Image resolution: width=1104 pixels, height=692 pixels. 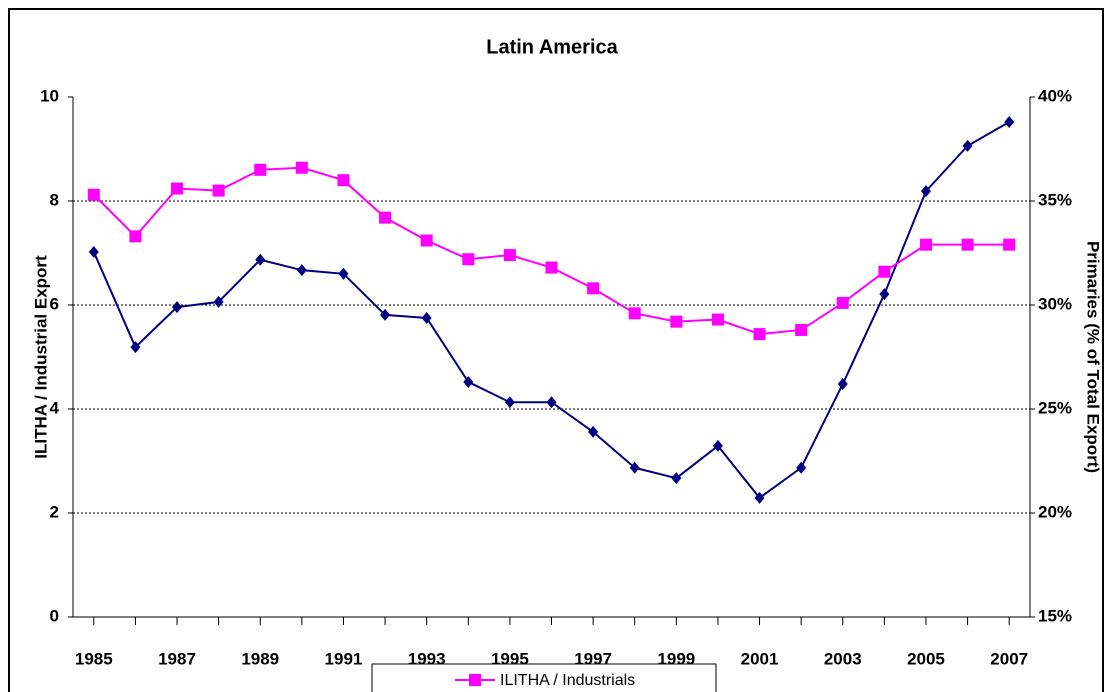 I want to click on legend-box, so click(x=544, y=677).